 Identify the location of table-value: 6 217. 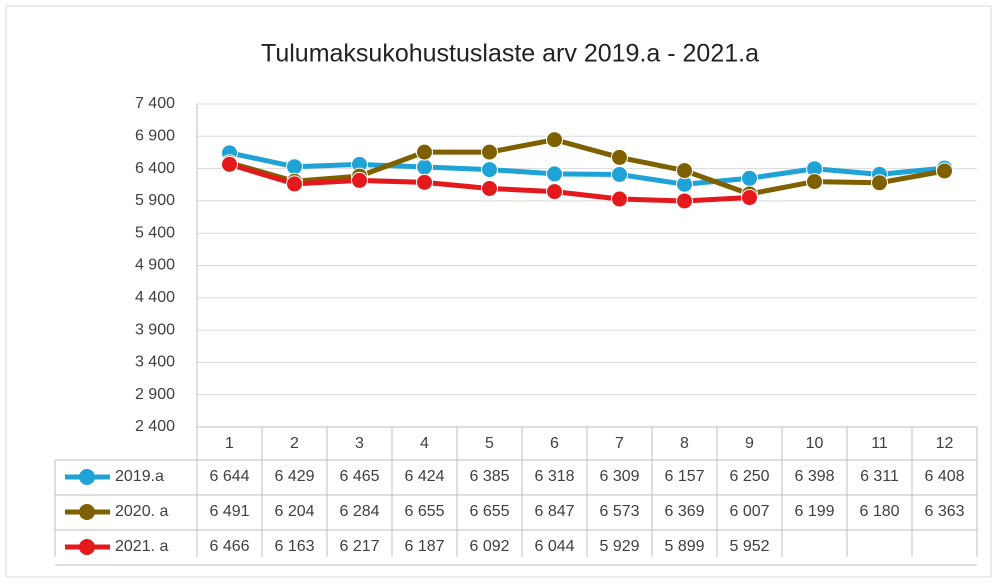
(359, 546).